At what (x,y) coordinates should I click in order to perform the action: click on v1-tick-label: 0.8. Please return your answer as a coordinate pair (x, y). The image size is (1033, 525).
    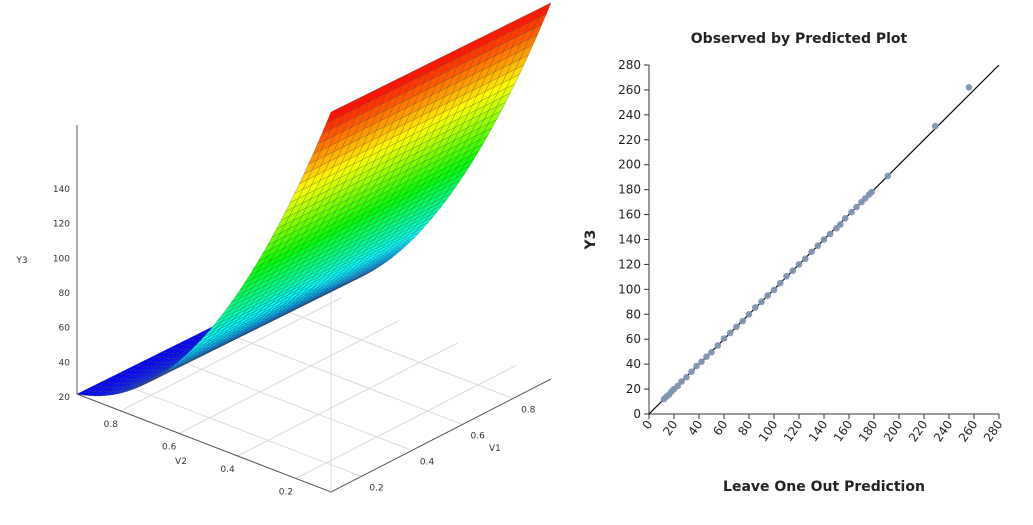
    Looking at the image, I should click on (528, 410).